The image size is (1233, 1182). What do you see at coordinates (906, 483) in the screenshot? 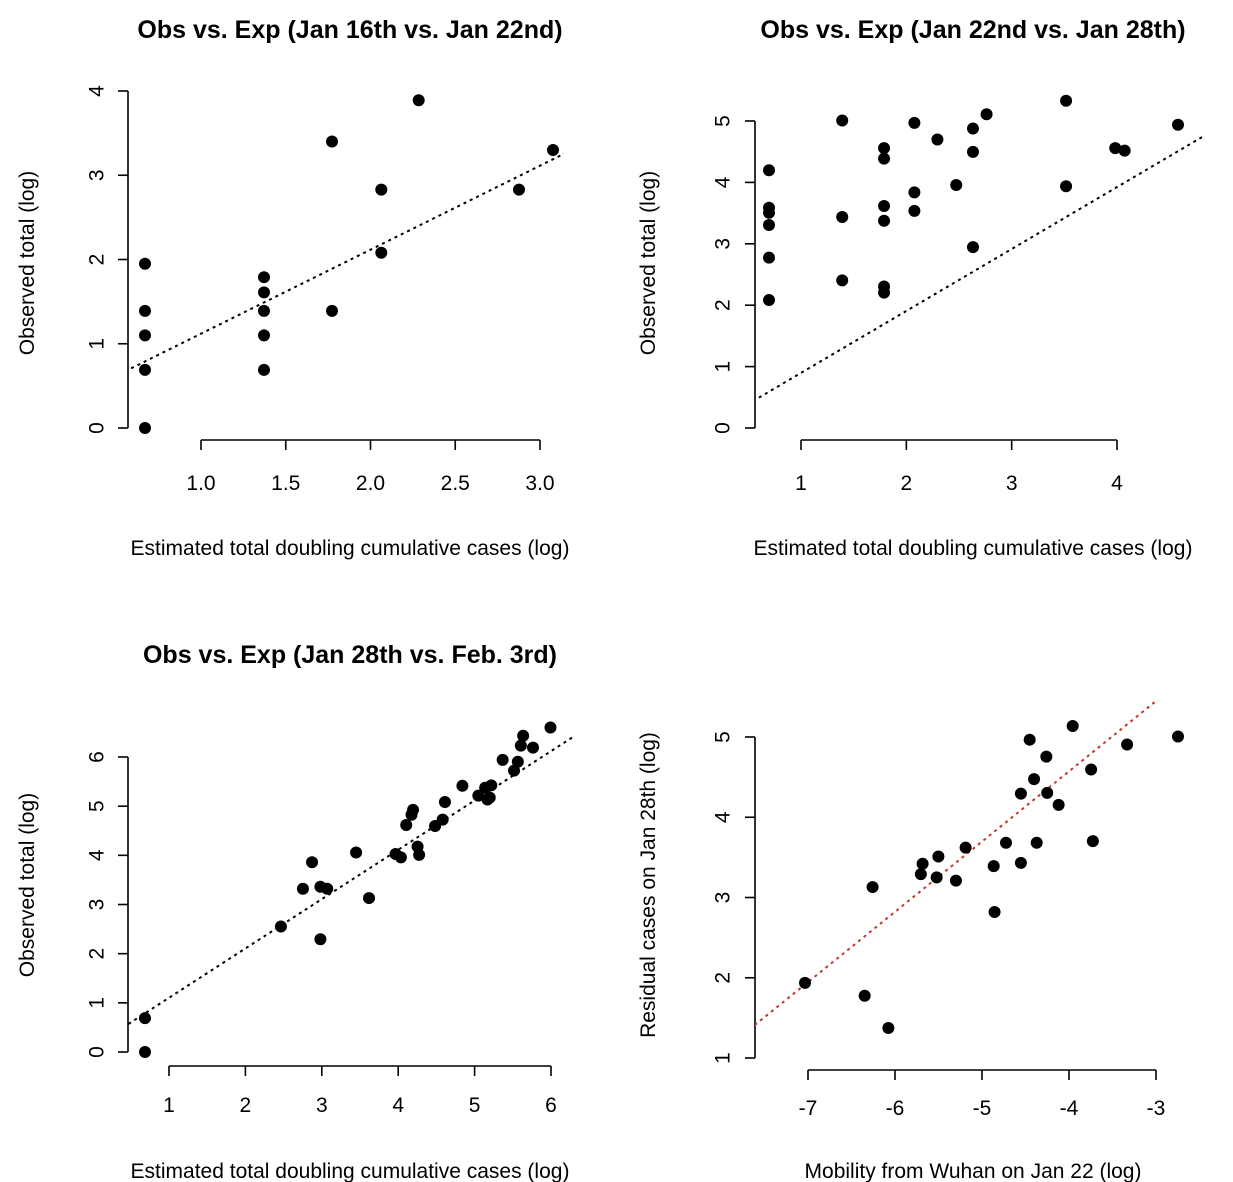
I see `x-tick-label: 2` at bounding box center [906, 483].